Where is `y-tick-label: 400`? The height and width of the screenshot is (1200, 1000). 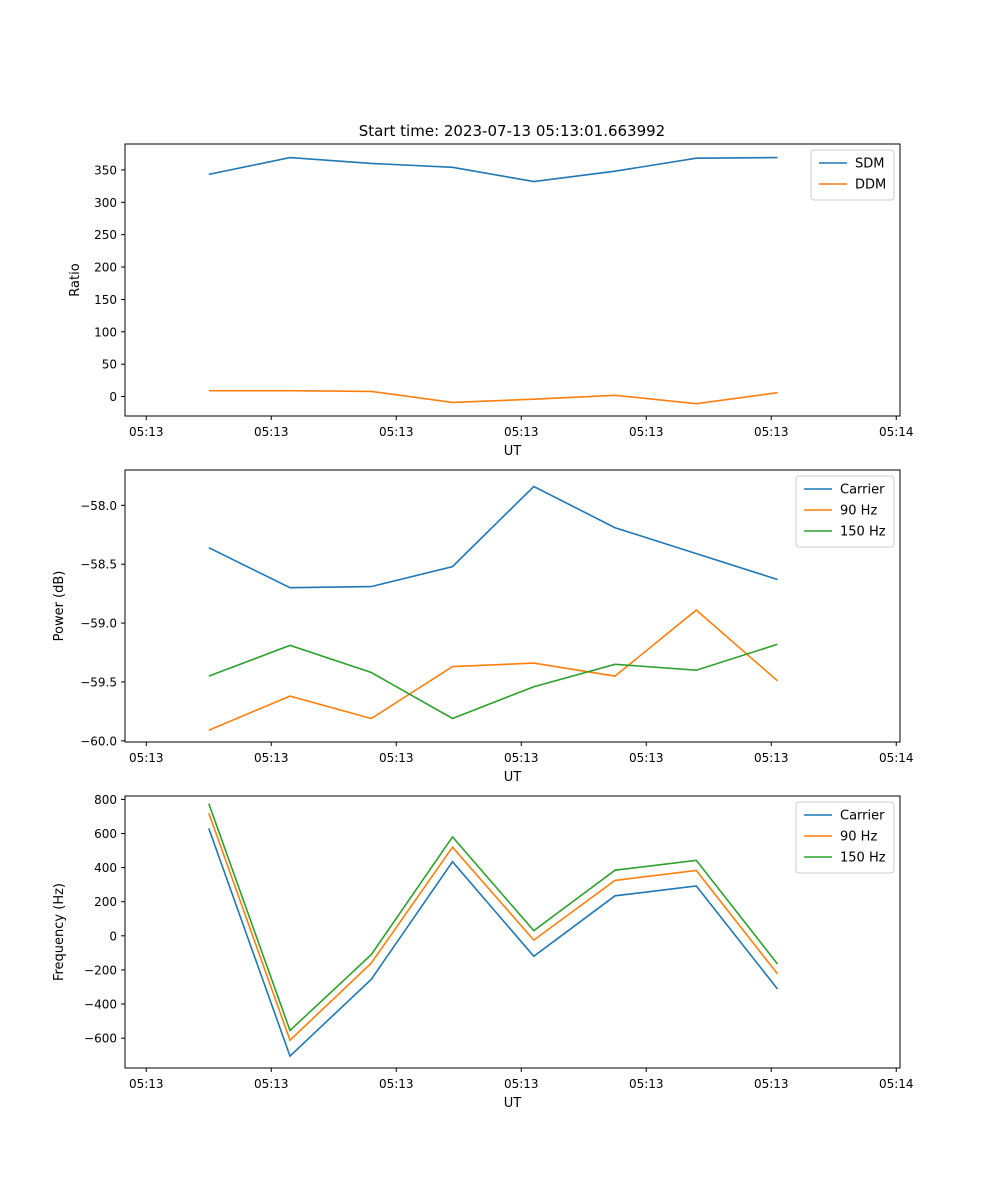 y-tick-label: 400 is located at coordinates (105, 868).